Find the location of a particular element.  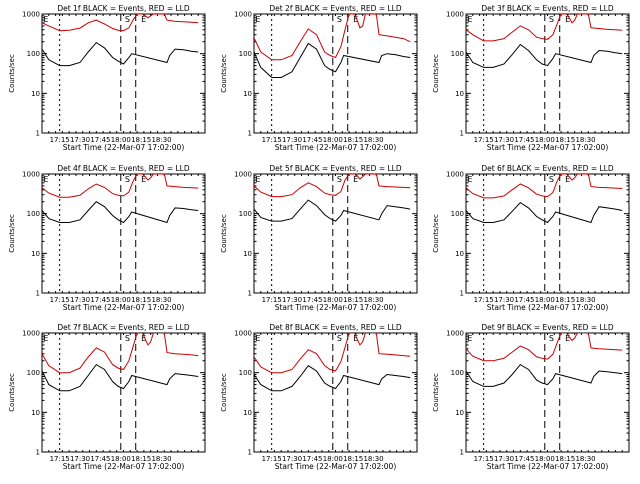

panel-title: Det 1f BLACK = Events, RED = LLD is located at coordinates (123, 8).